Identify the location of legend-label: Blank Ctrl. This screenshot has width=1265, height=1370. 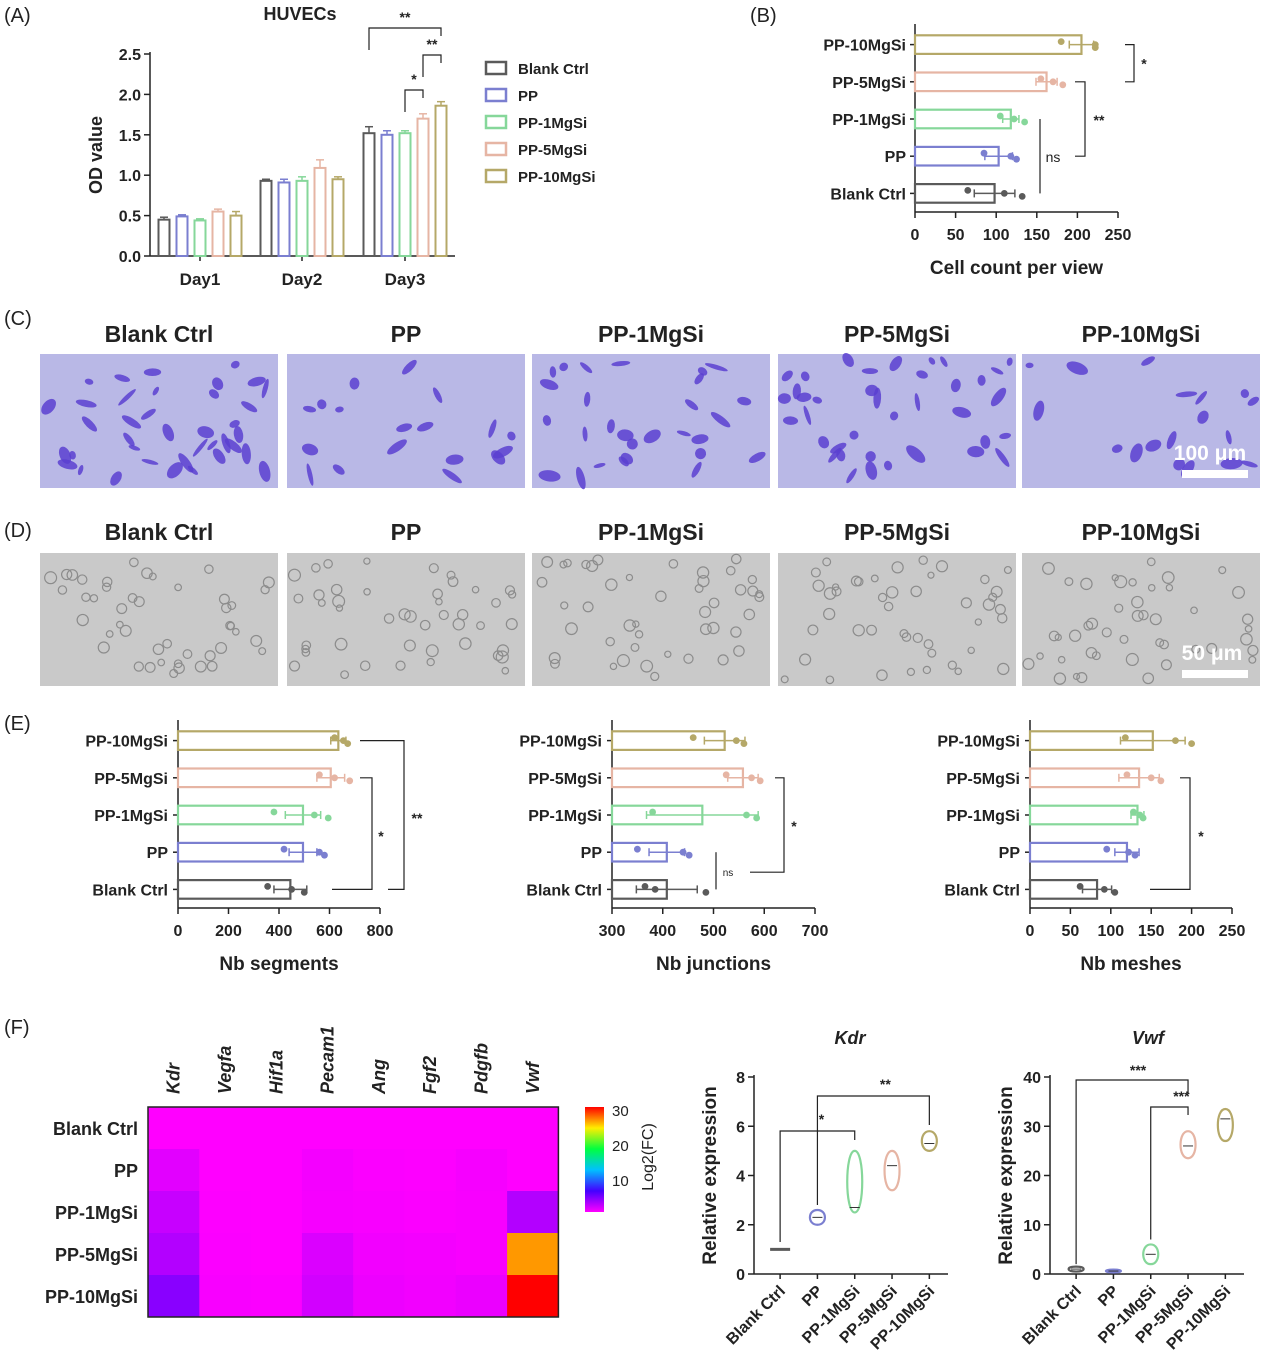
(553, 69).